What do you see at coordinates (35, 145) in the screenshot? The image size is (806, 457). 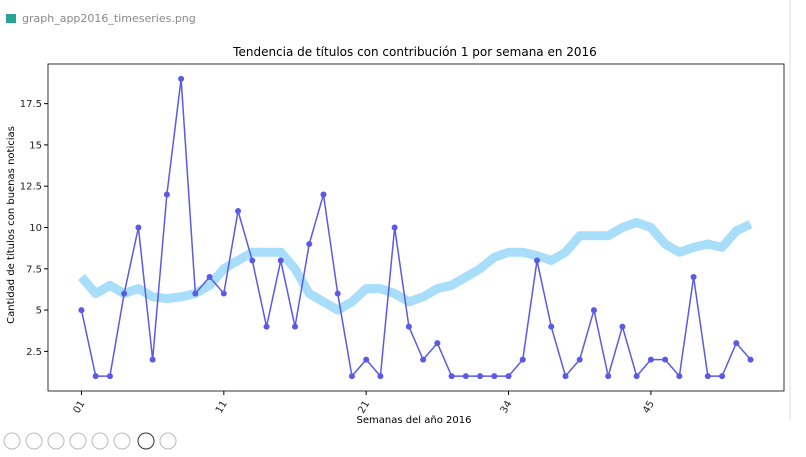 I see `y-tick-label: 15` at bounding box center [35, 145].